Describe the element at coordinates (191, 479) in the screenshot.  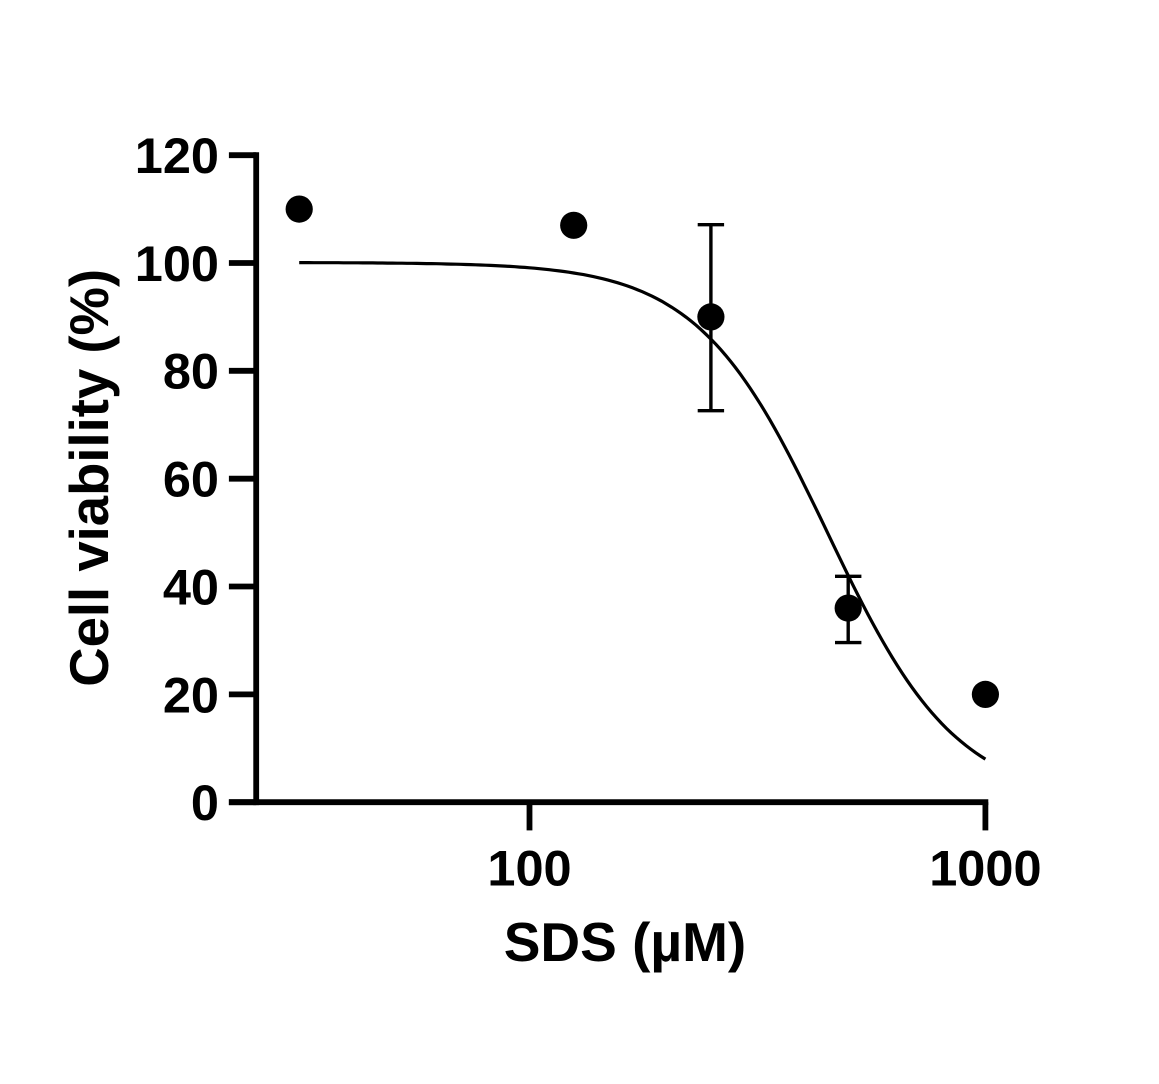
I see `svg-text: 60` at that location.